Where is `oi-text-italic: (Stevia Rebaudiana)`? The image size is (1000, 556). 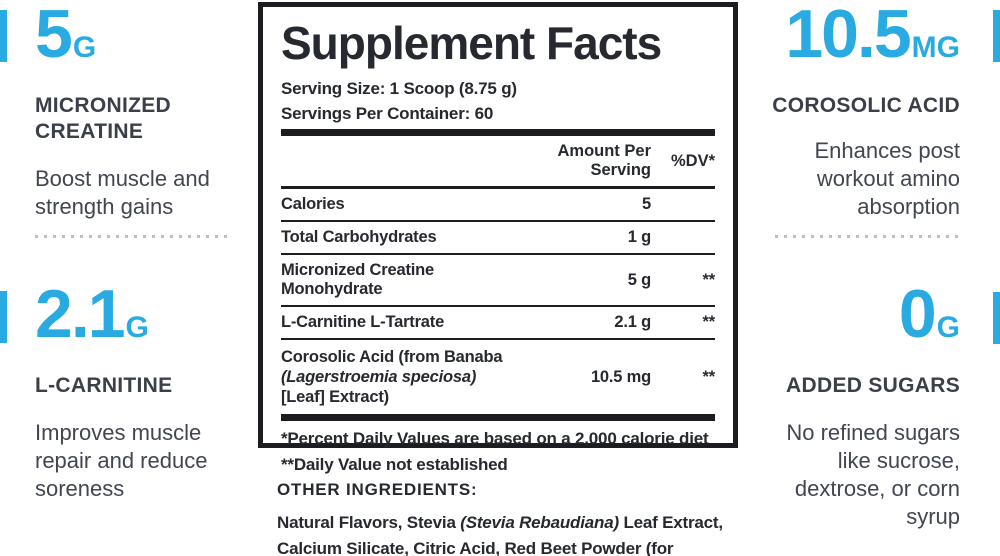
oi-text-italic: (Stevia Rebaudiana) is located at coordinates (539, 522).